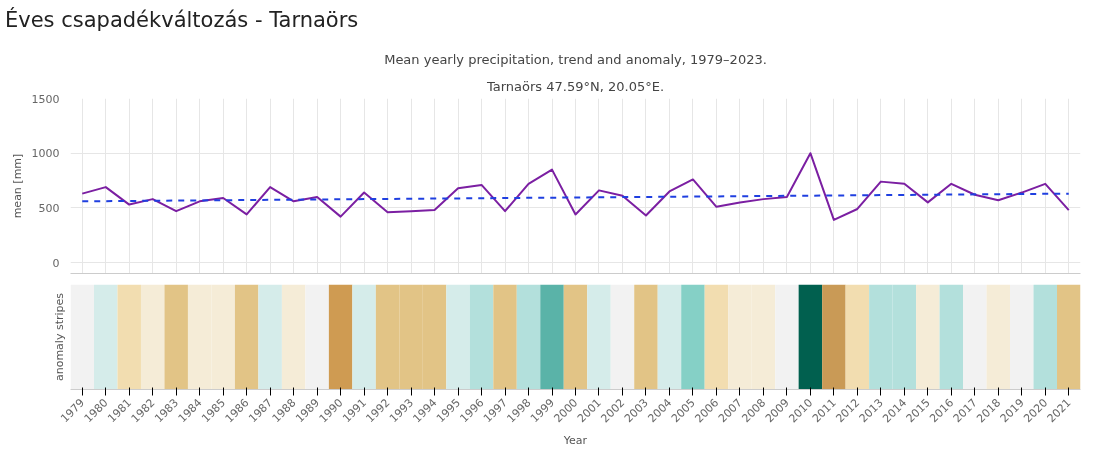 The image size is (1118, 457). Describe the element at coordinates (49, 208) in the screenshot. I see `y-tick-label: 500` at that location.